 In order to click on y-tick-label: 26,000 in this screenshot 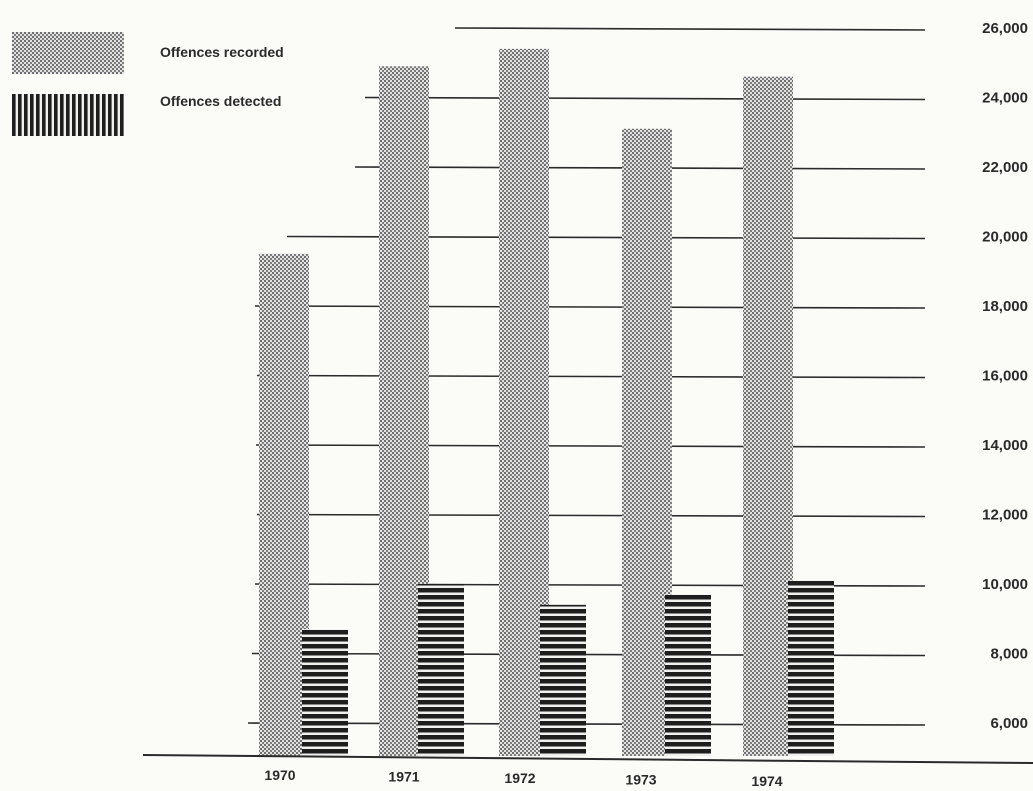, I will do `click(1005, 28)`.